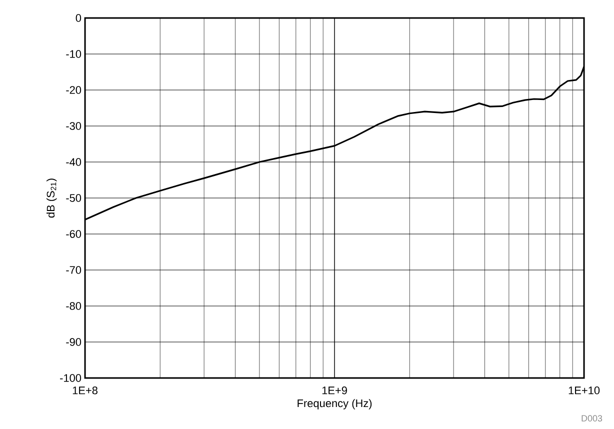 The width and height of the screenshot is (614, 429). What do you see at coordinates (592, 418) in the screenshot?
I see `text: D003` at bounding box center [592, 418].